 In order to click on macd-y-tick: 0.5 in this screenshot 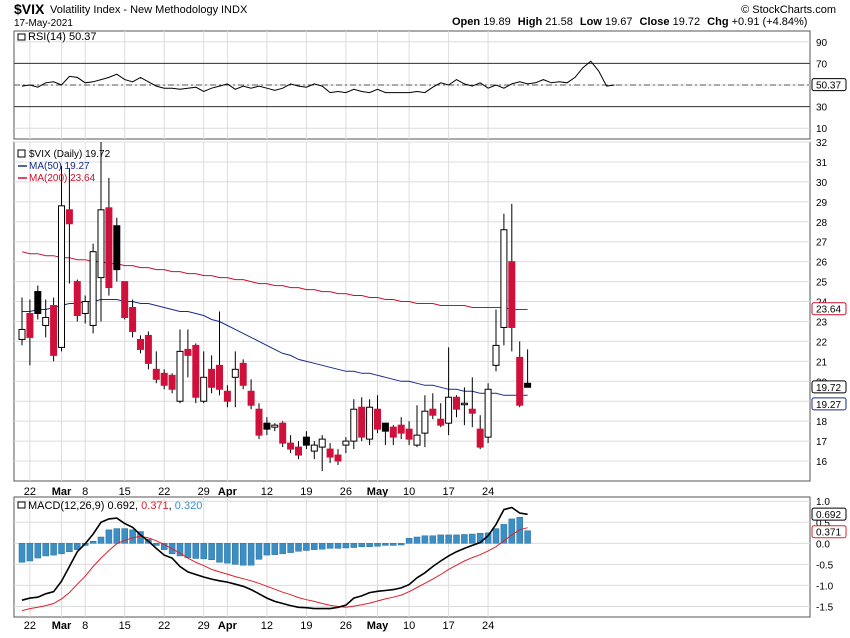, I will do `click(823, 523)`.